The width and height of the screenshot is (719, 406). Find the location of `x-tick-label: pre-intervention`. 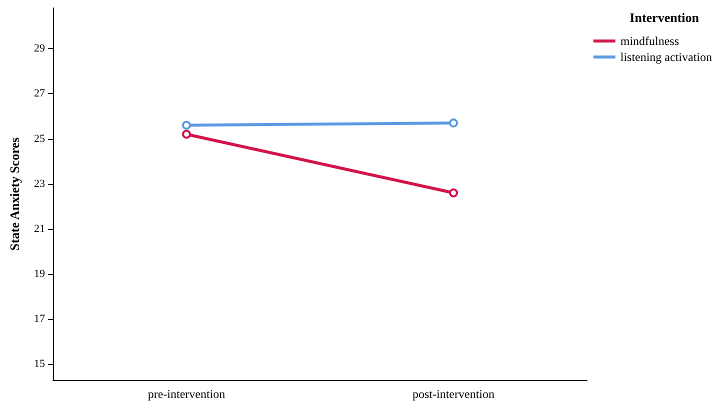

x-tick-label: pre-intervention is located at coordinates (187, 394).